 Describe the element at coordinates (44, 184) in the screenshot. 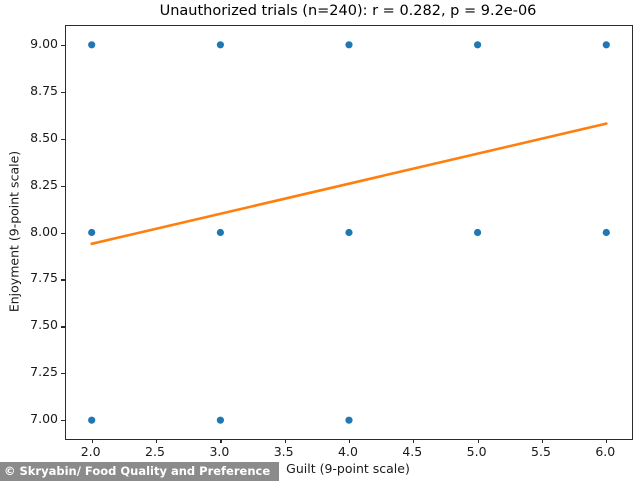

I see `y-tick-label: 8.25` at that location.